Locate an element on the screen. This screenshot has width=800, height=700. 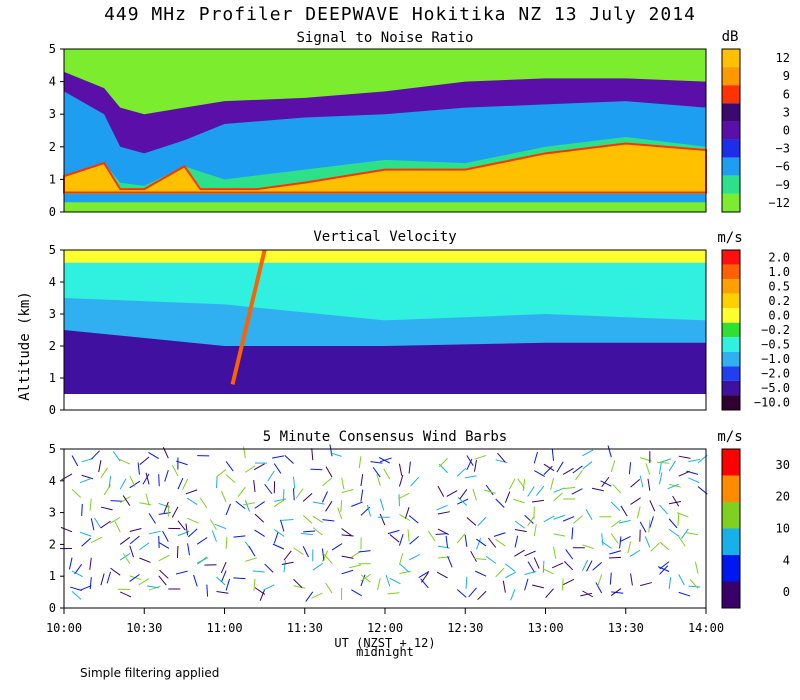
vv-streak is located at coordinates (248, 317).